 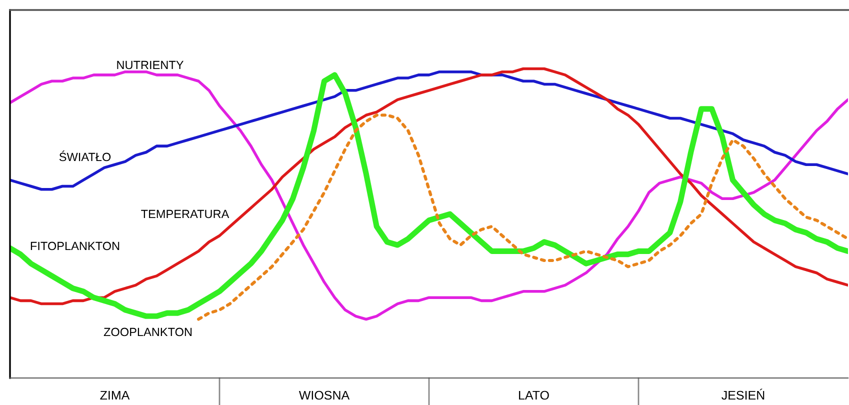 I want to click on series-label: ZOOPLANKTON, so click(x=148, y=332).